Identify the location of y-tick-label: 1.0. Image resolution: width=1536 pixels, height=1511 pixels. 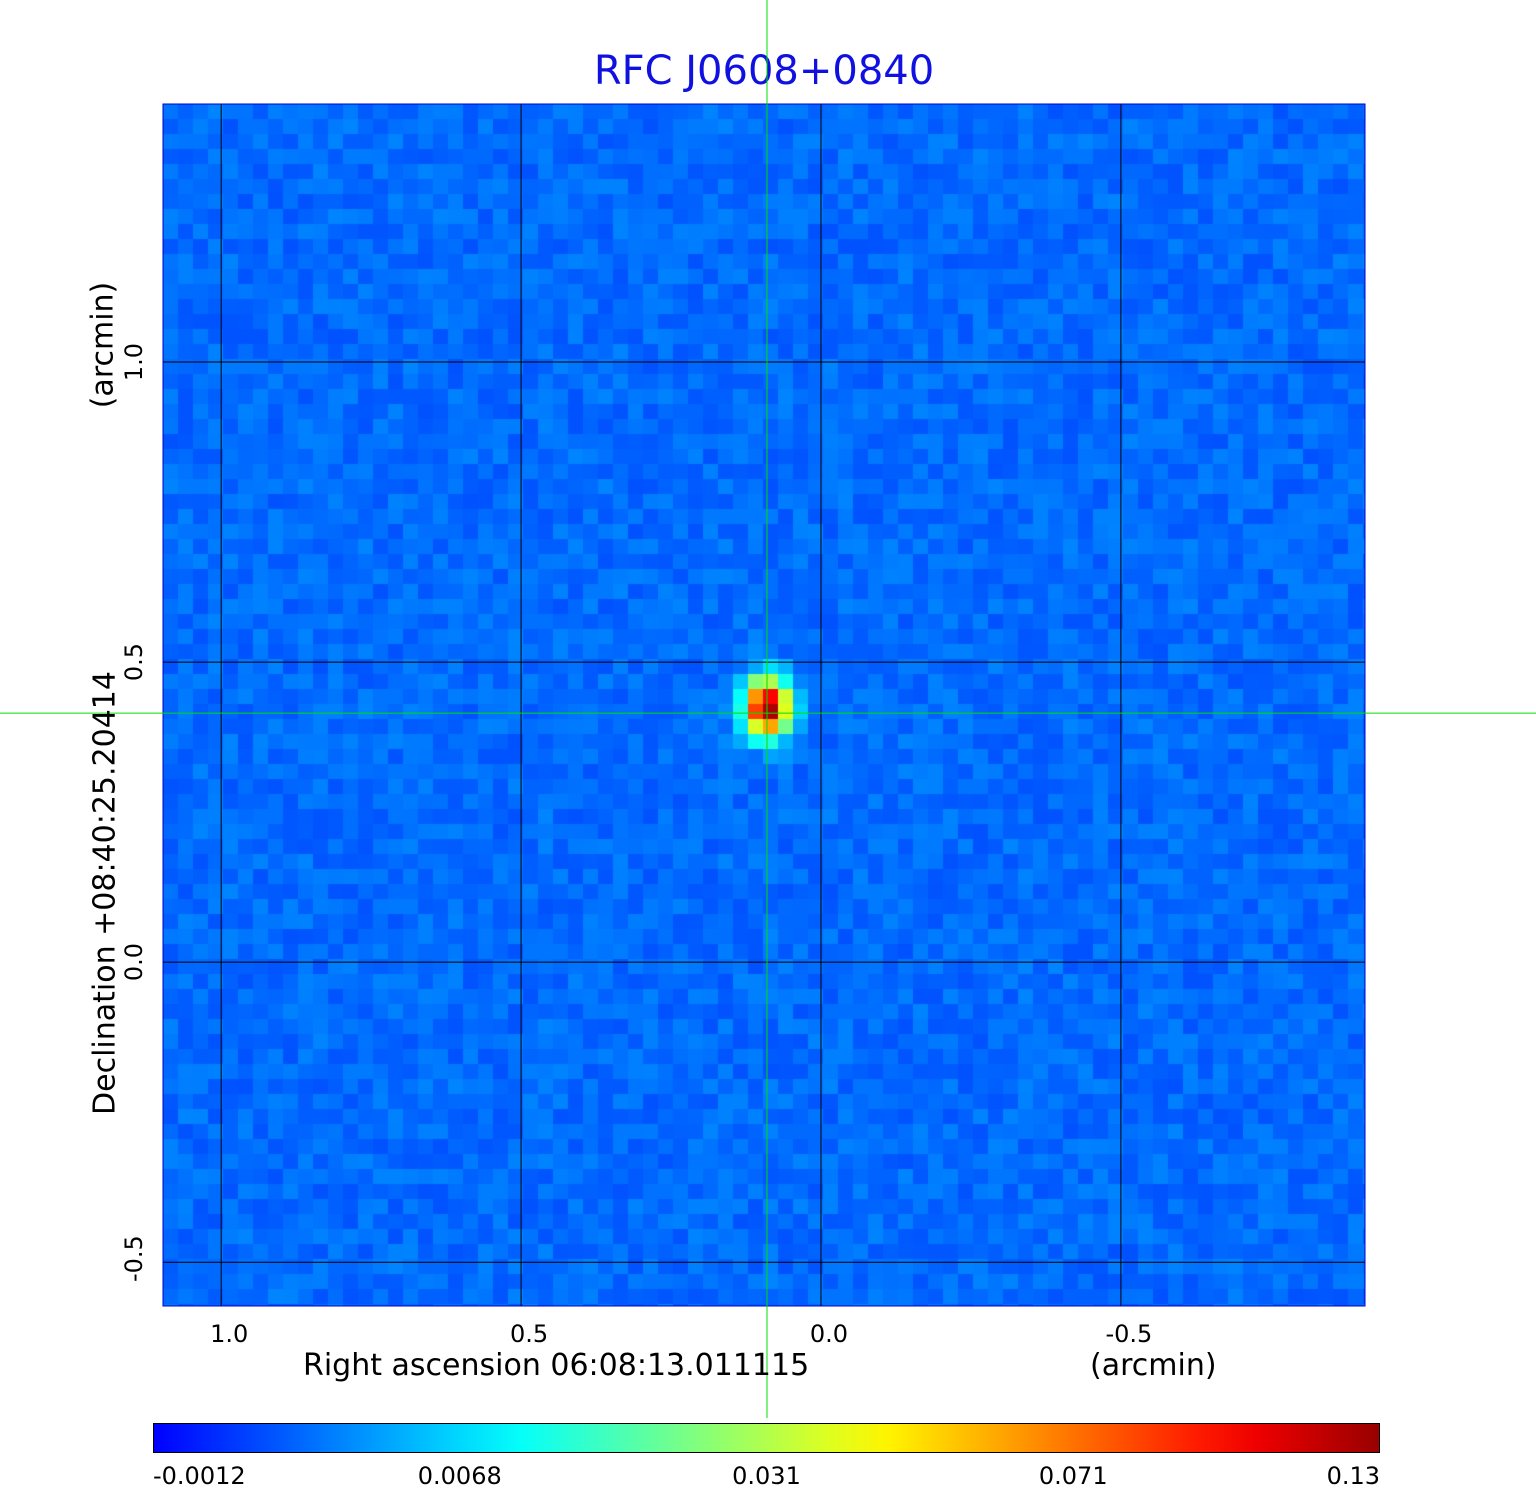
(134, 362).